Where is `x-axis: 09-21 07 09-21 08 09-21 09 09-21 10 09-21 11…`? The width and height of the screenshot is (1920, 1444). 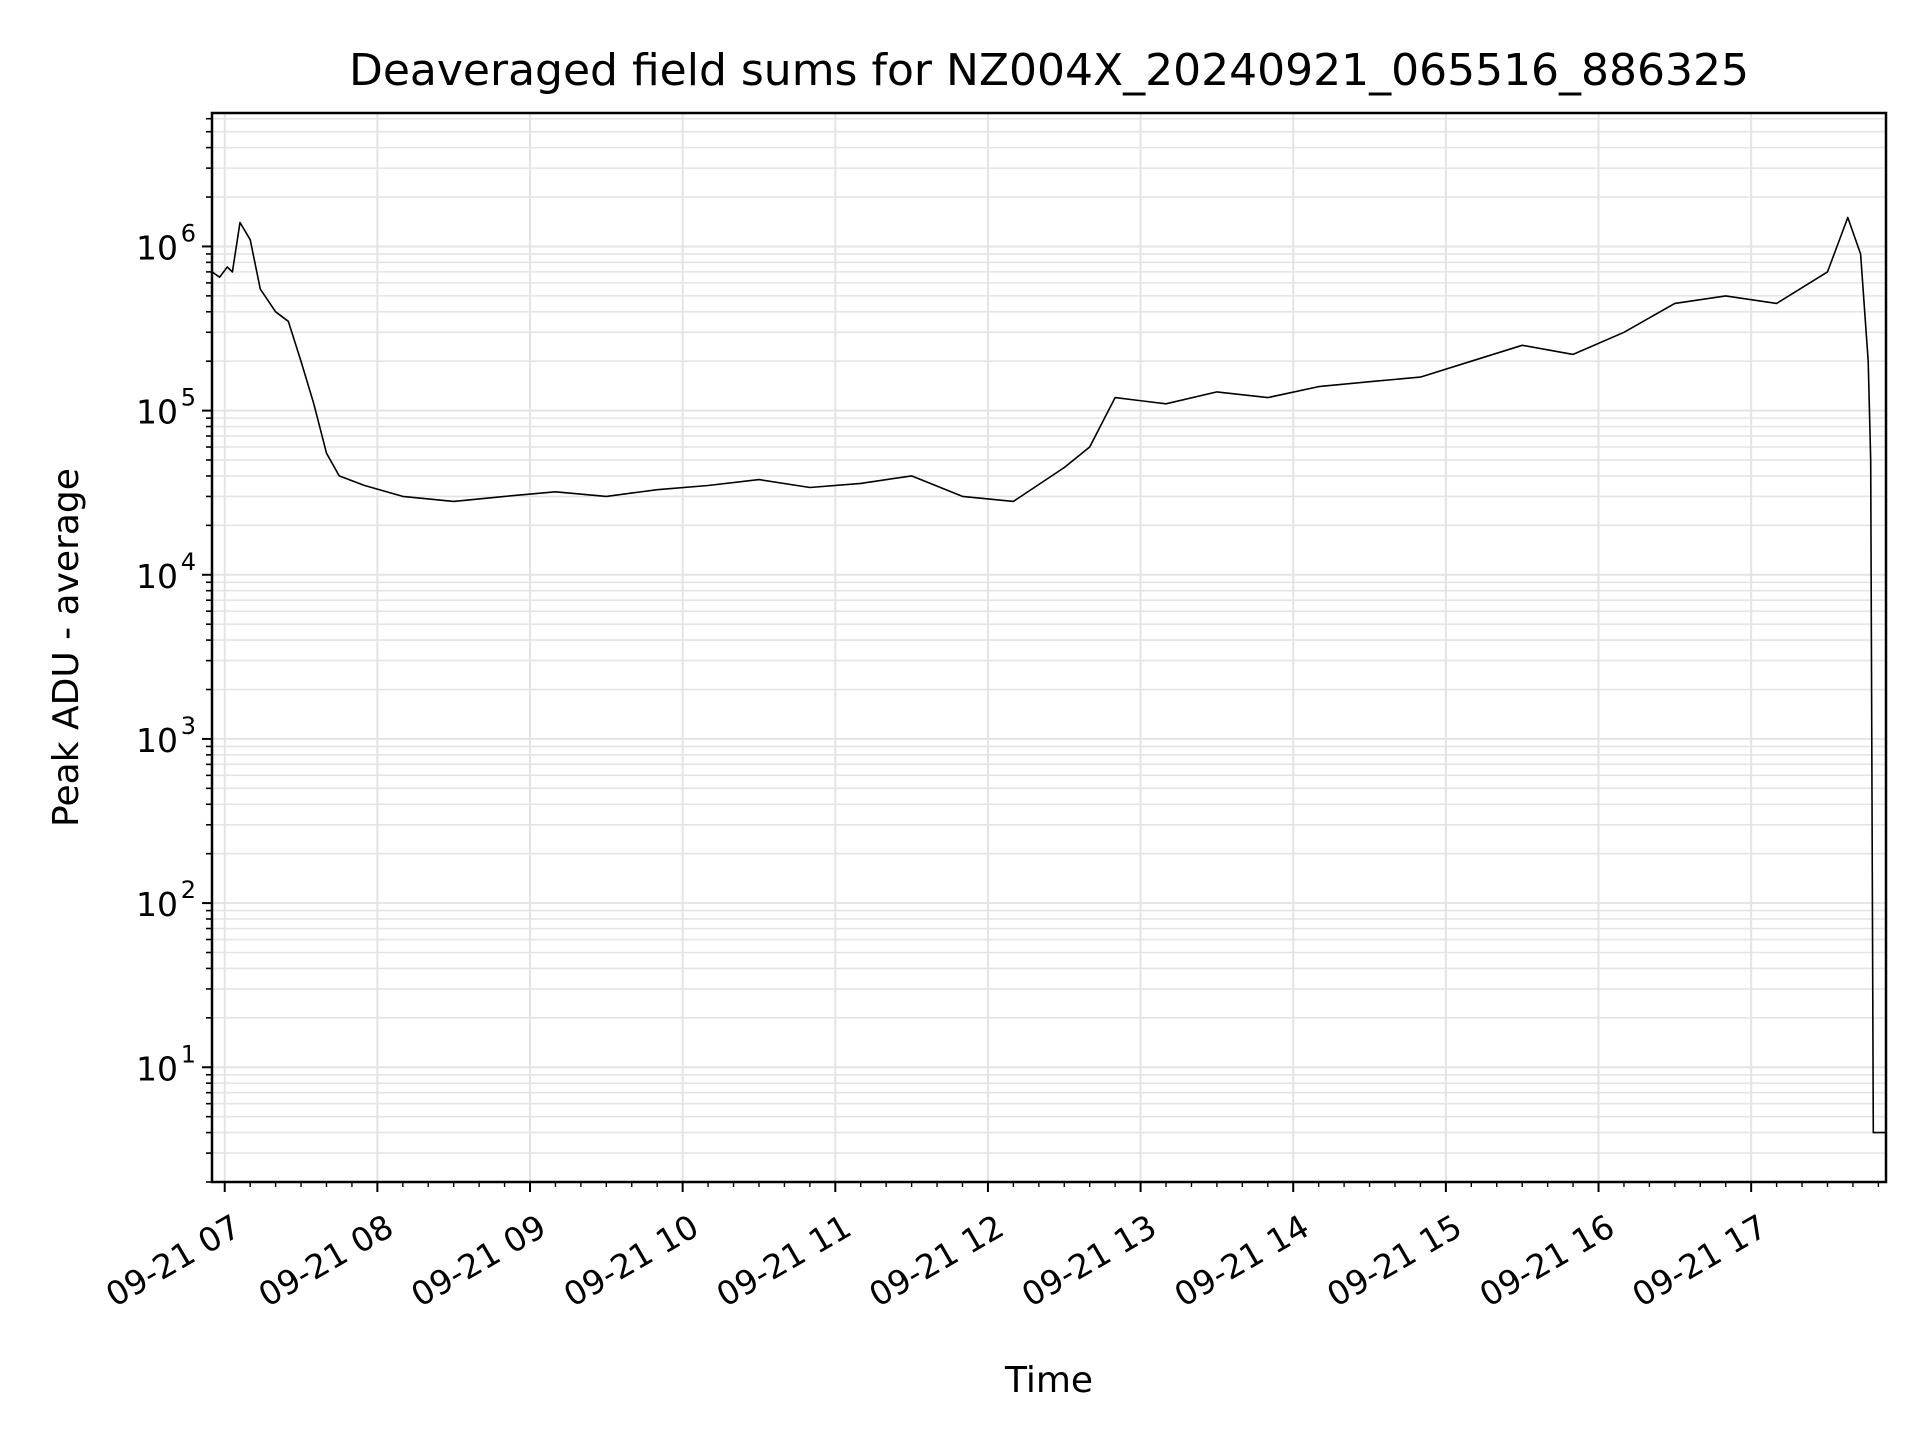
x-axis: 09-21 07 09-21 08 09-21 09 09-21 10 09-21 11… is located at coordinates (989, 1248).